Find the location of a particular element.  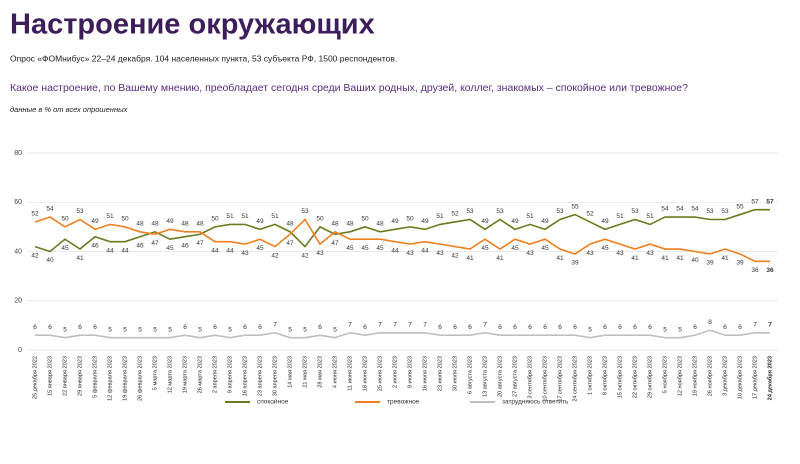

x-tick-label: 16 апреля 2023 is located at coordinates (245, 376).